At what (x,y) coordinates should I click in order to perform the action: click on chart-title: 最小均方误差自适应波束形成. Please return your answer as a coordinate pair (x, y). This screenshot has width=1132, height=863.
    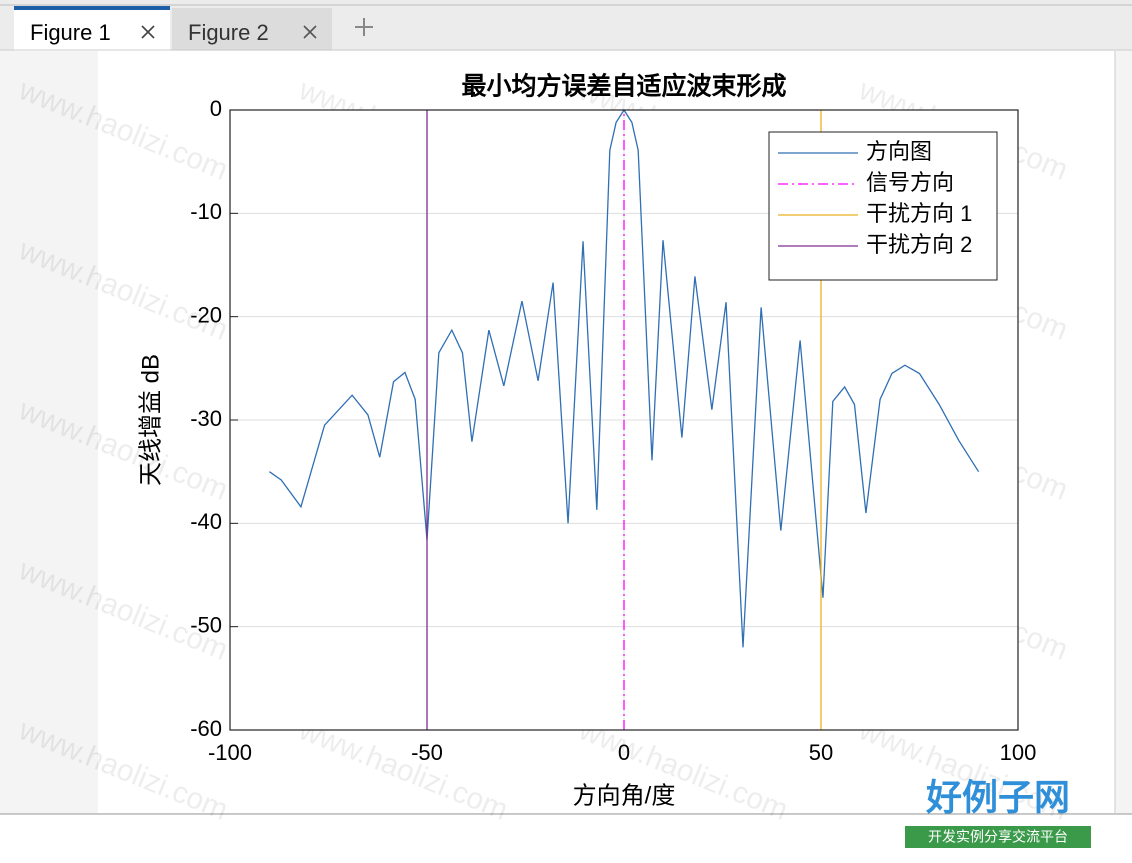
    Looking at the image, I should click on (623, 86).